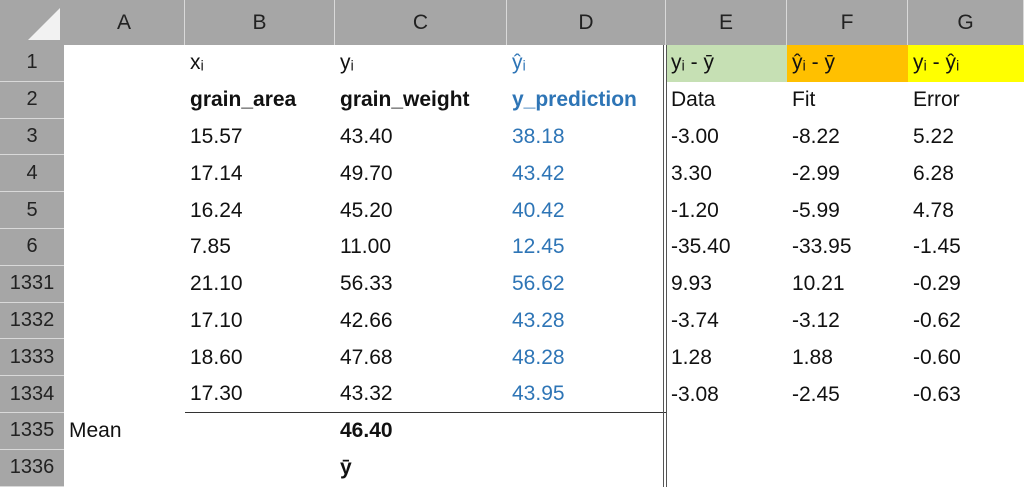 The width and height of the screenshot is (1024, 487). What do you see at coordinates (695, 136) in the screenshot?
I see `cell: -3.00` at bounding box center [695, 136].